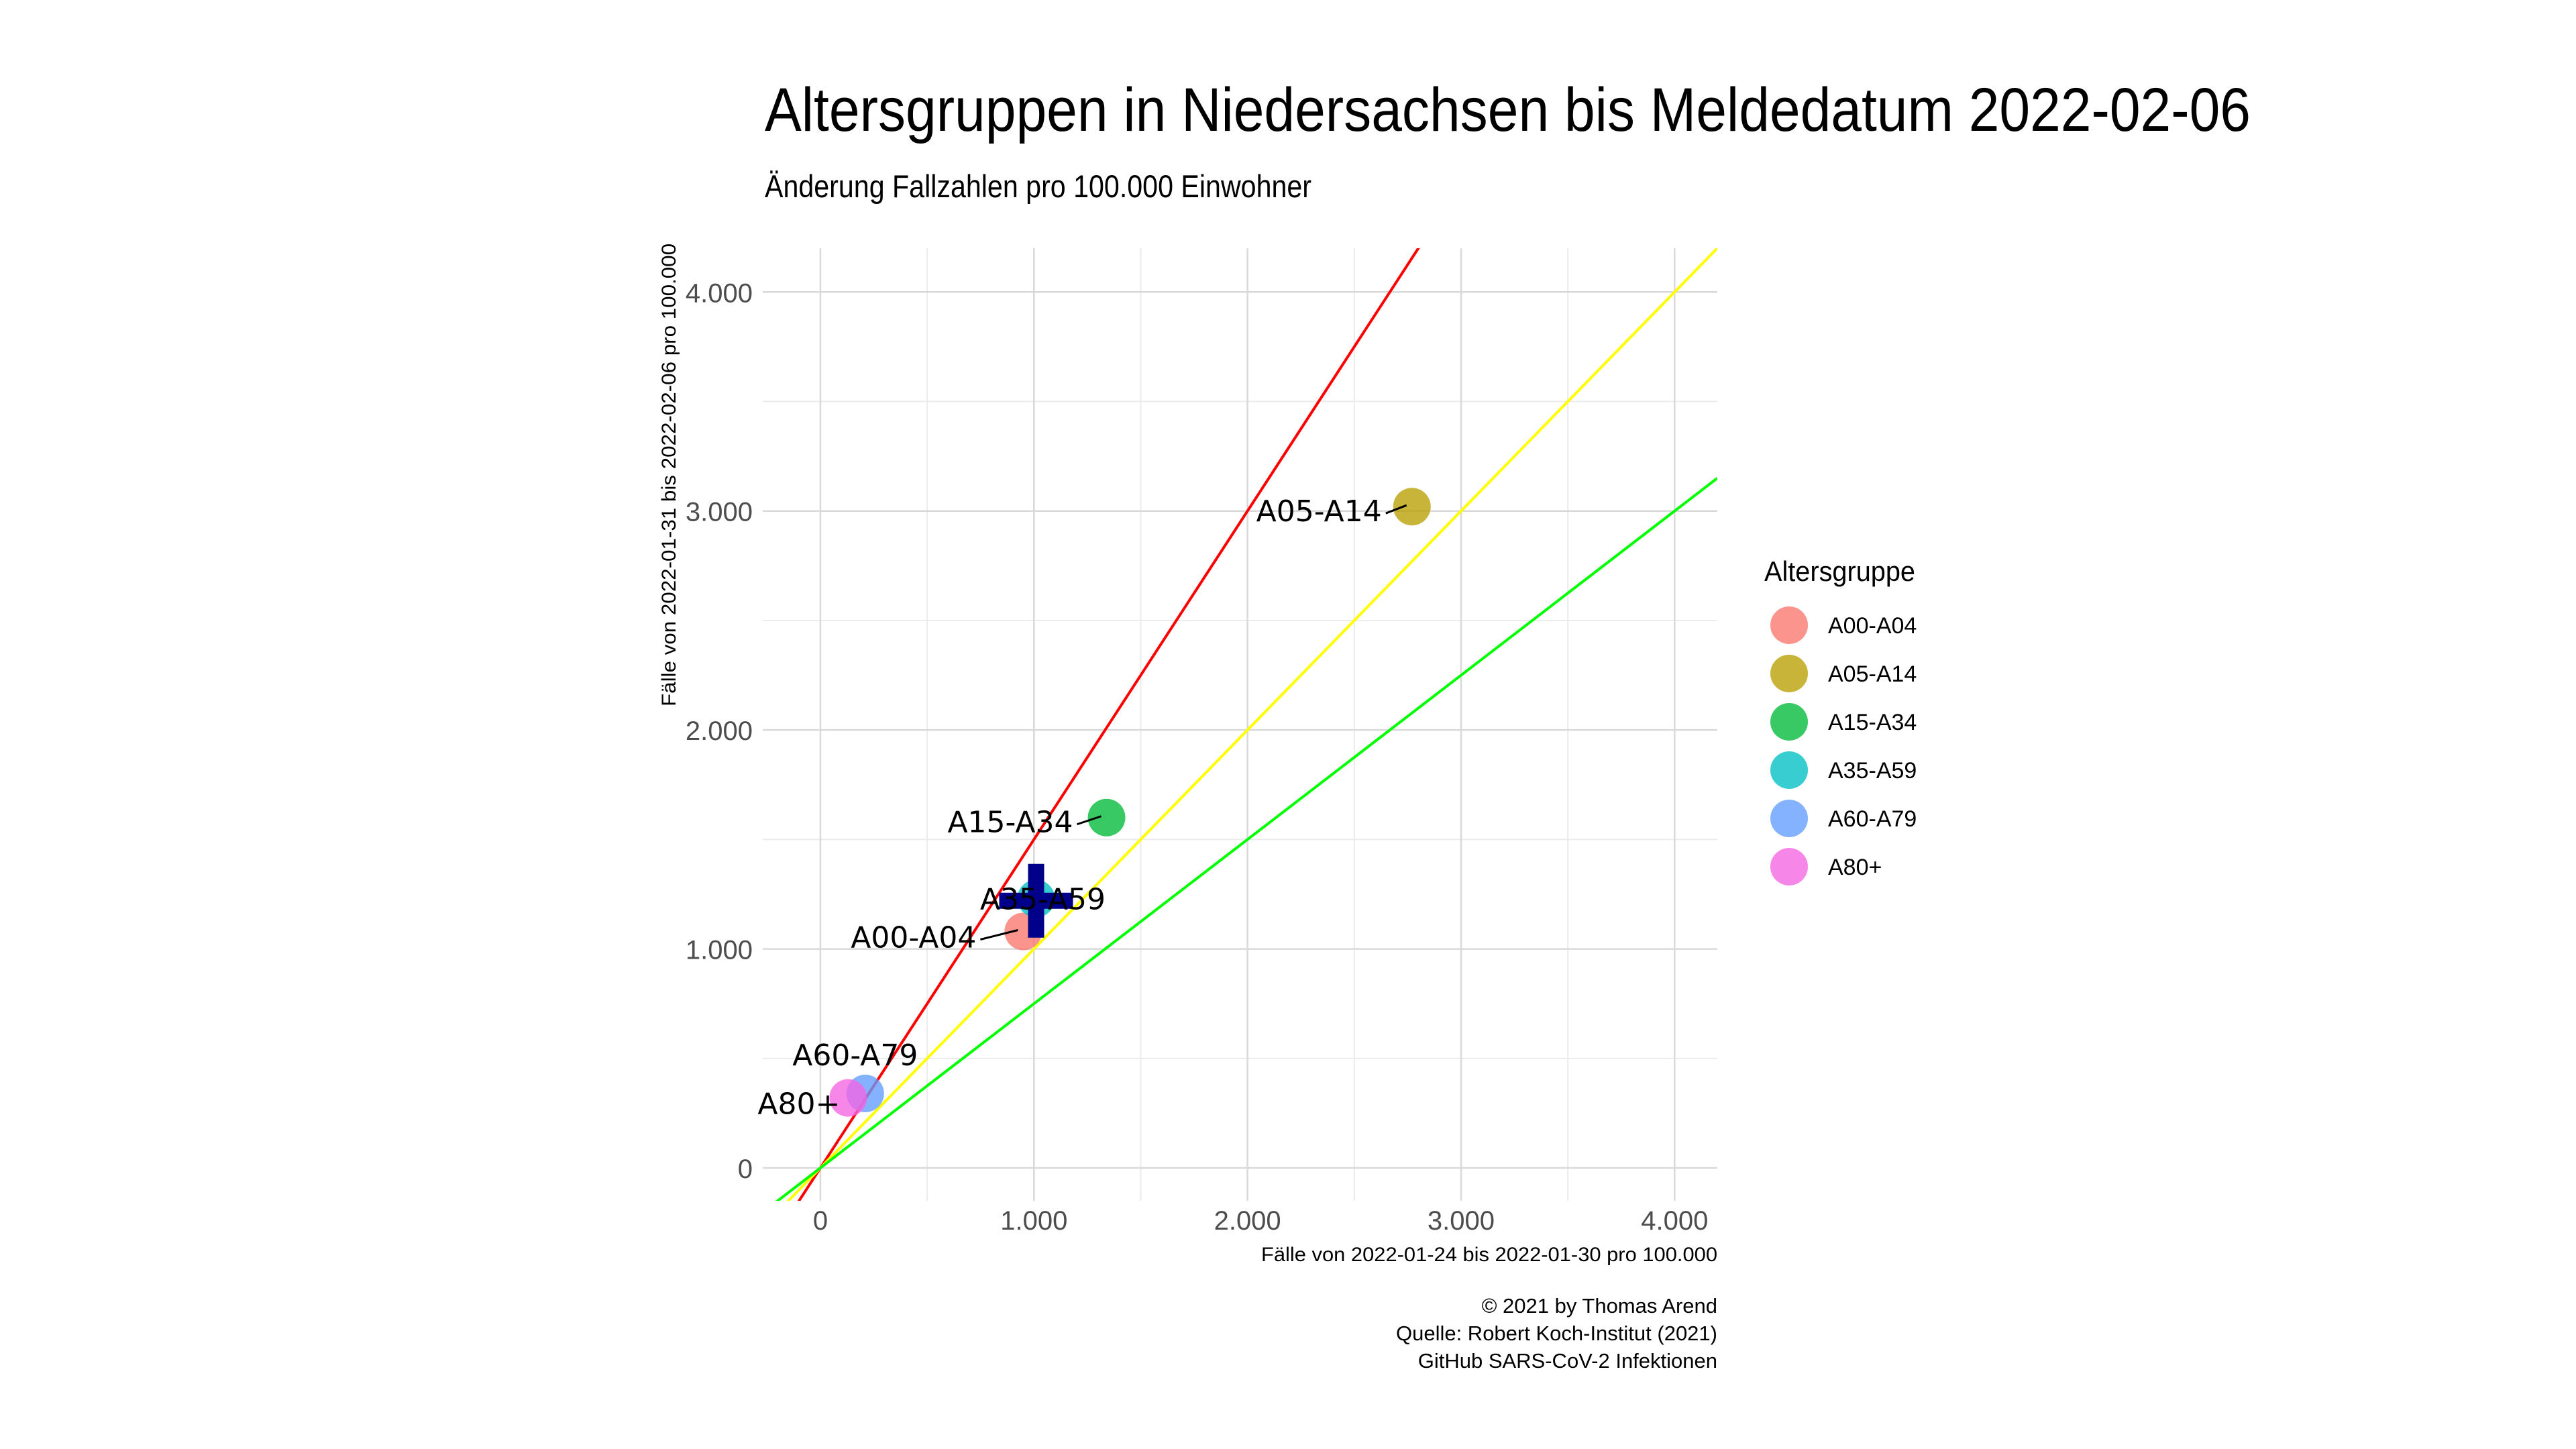 The width and height of the screenshot is (2576, 1449). What do you see at coordinates (1130, 802) in the screenshot?
I see `data-points` at bounding box center [1130, 802].